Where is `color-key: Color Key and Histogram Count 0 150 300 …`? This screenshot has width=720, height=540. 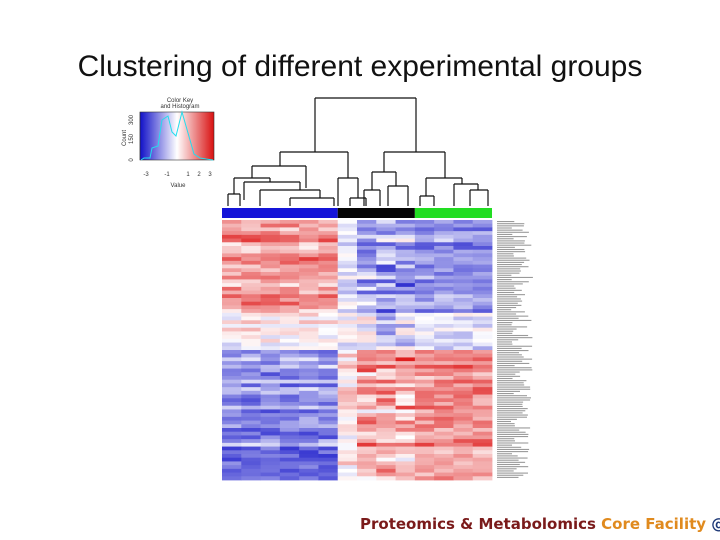
color-key: Color Key and Histogram Count 0 150 300 … is located at coordinates (168, 143).